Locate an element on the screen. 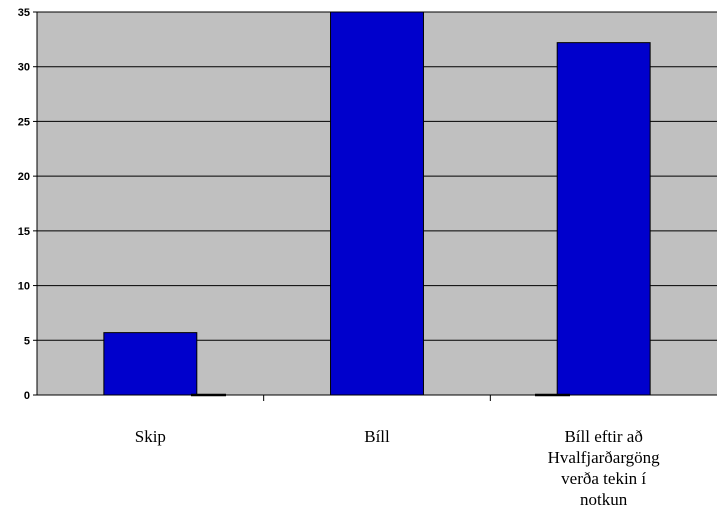 Image resolution: width=717 pixels, height=519 pixels. y-tick-label: 20 is located at coordinates (24, 177).